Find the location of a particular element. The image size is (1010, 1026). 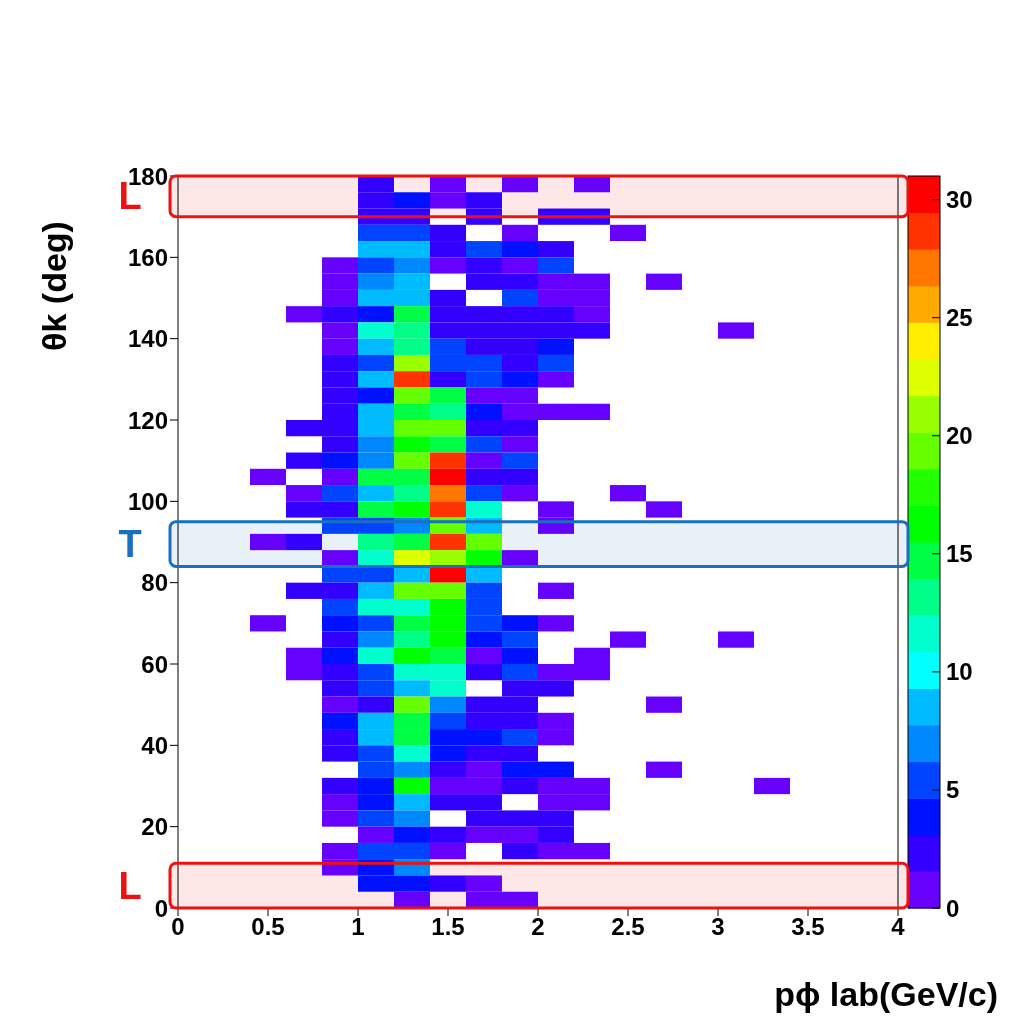

x-tick-label: 2 is located at coordinates (538, 927).